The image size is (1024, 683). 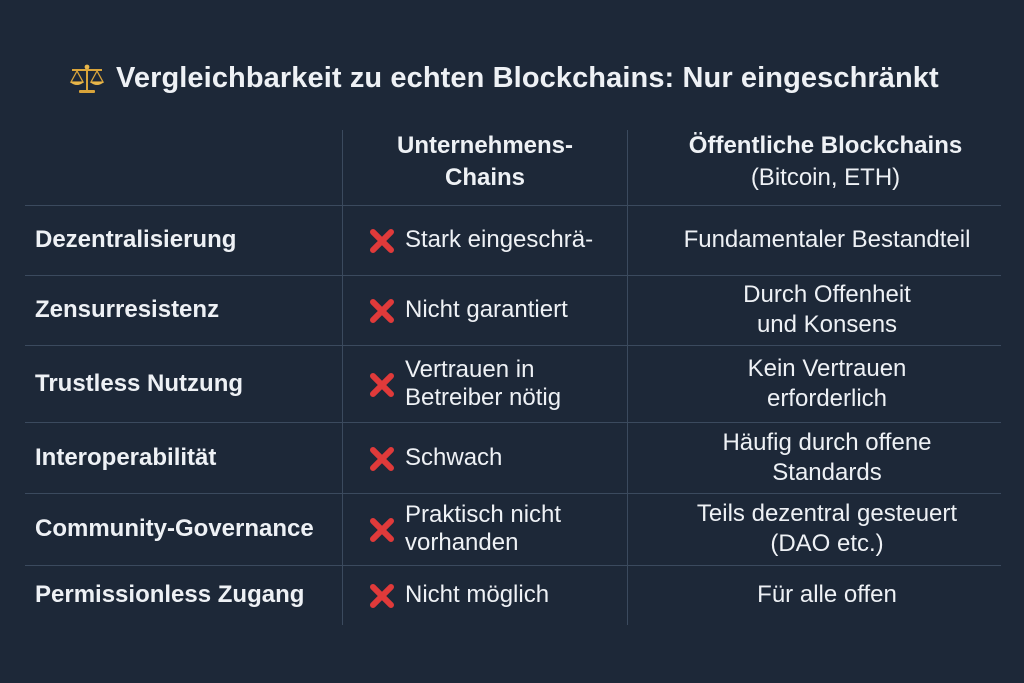 I want to click on enterprise-value: Schwach, so click(x=498, y=457).